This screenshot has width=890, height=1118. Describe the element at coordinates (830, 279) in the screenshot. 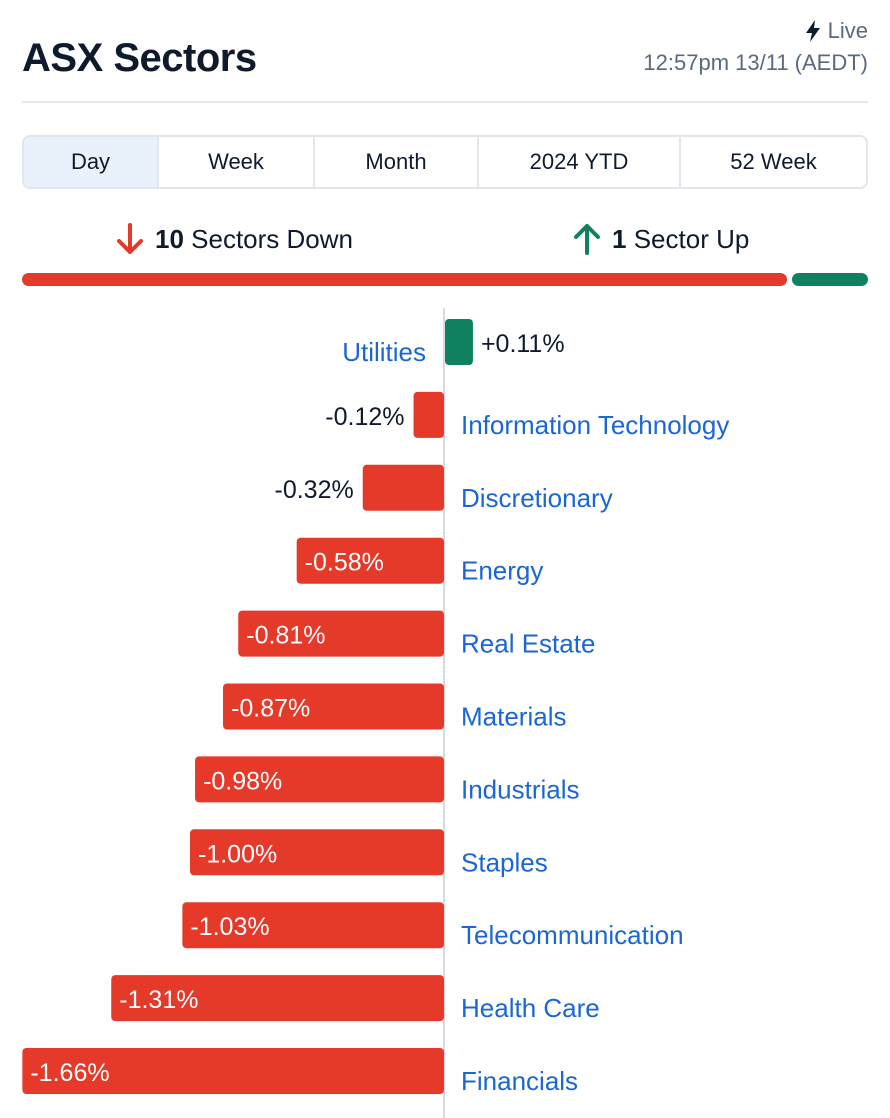

I see `breadth-up-segment` at that location.